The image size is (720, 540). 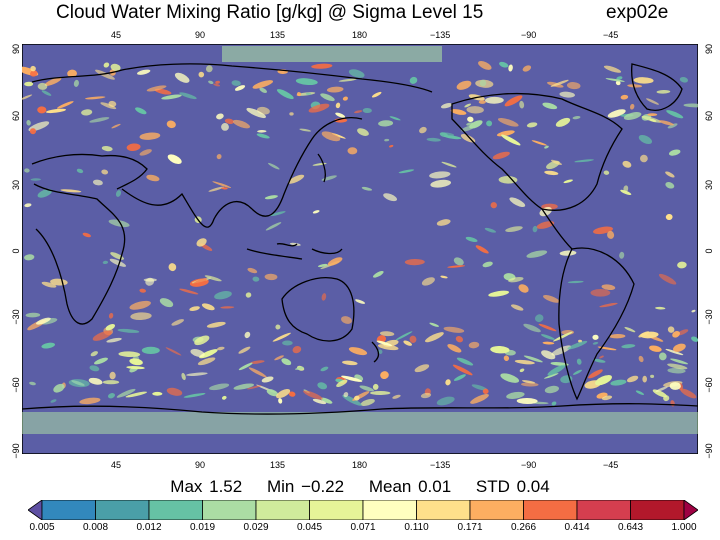 What do you see at coordinates (16, 185) in the screenshot?
I see `lat-tick-left: 30` at bounding box center [16, 185].